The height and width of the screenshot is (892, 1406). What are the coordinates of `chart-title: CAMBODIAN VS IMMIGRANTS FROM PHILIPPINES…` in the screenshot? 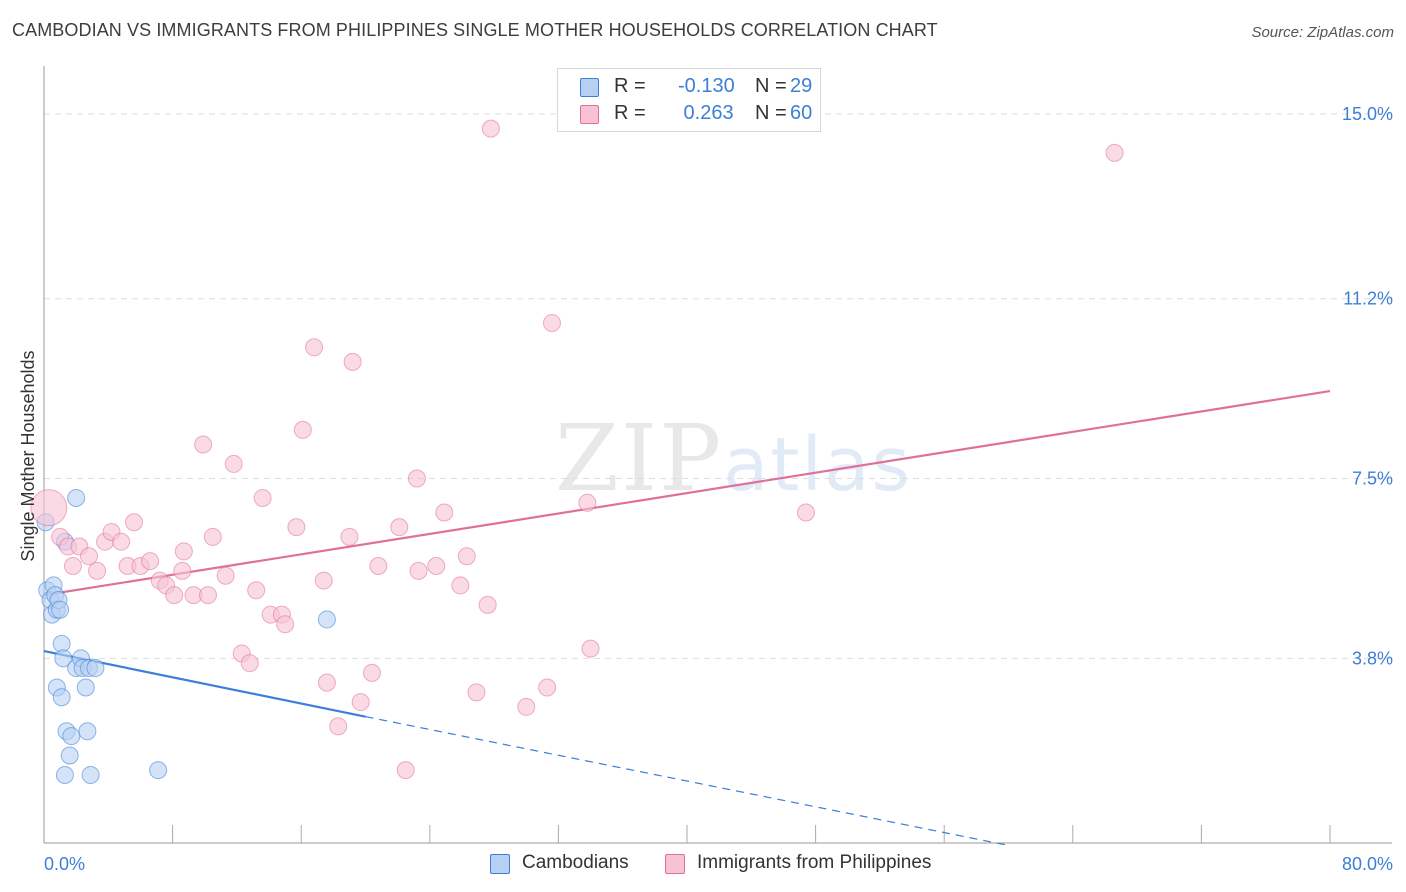 It's located at (475, 30).